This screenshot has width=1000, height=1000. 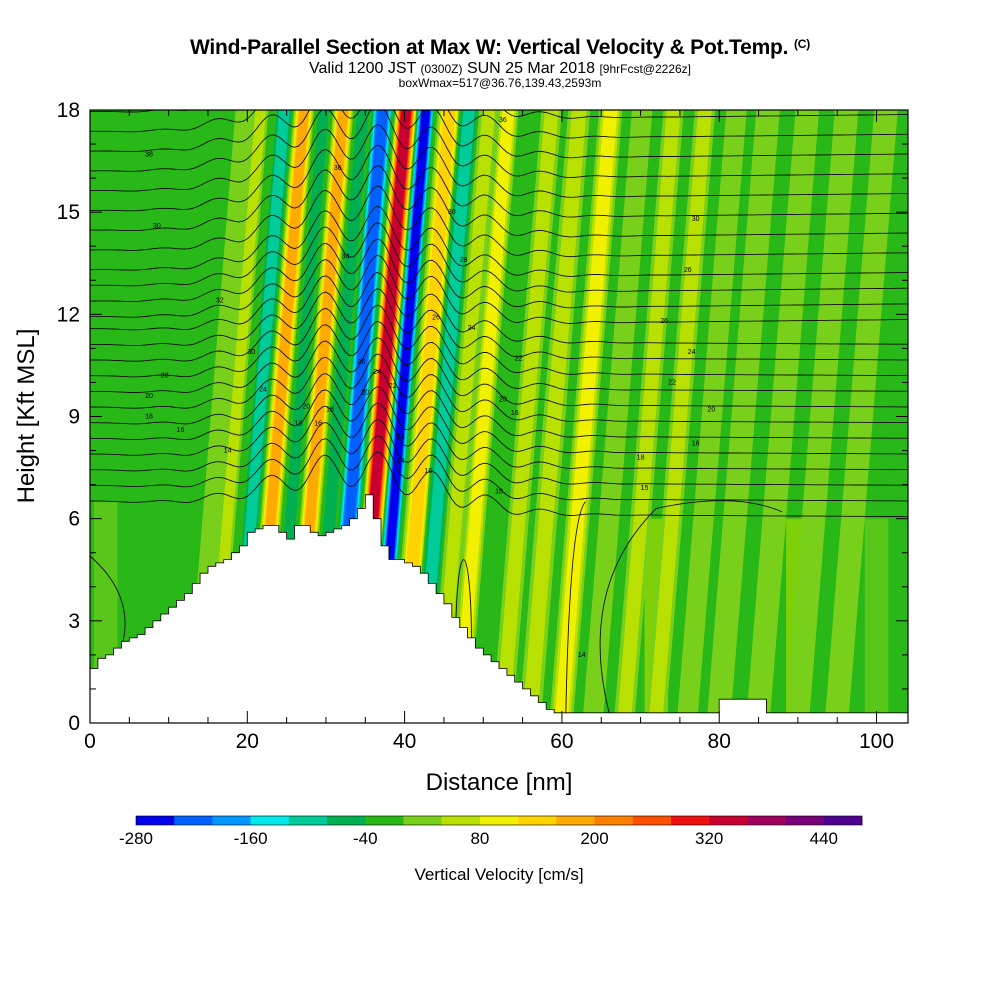 I want to click on x-tick-label: 0, so click(x=90, y=741).